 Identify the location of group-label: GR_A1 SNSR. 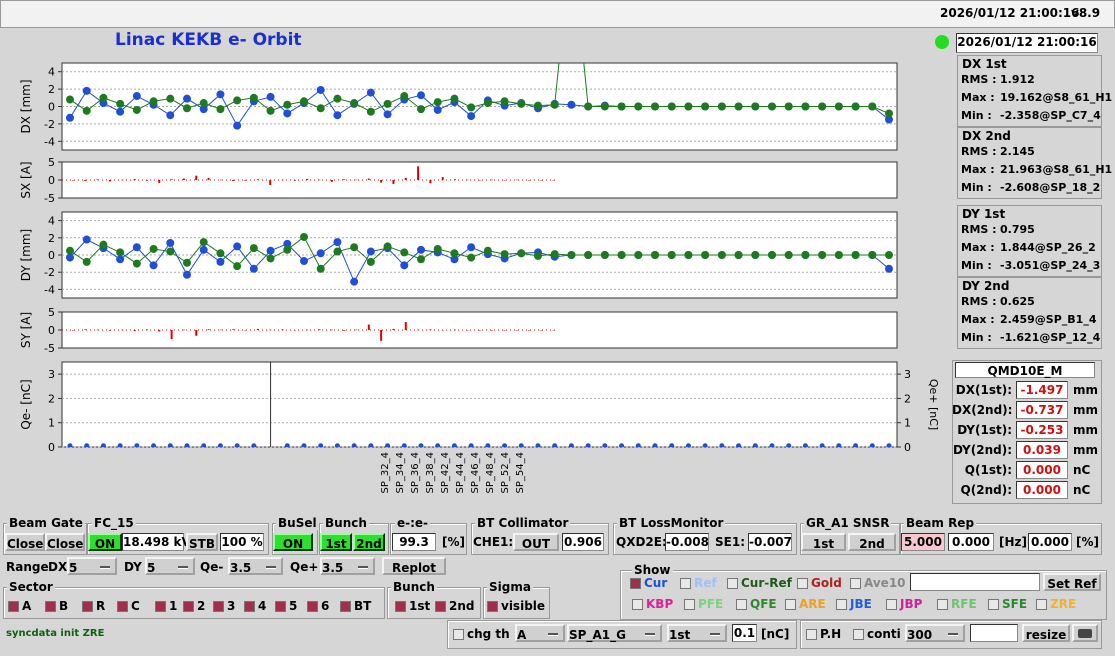
(848, 523).